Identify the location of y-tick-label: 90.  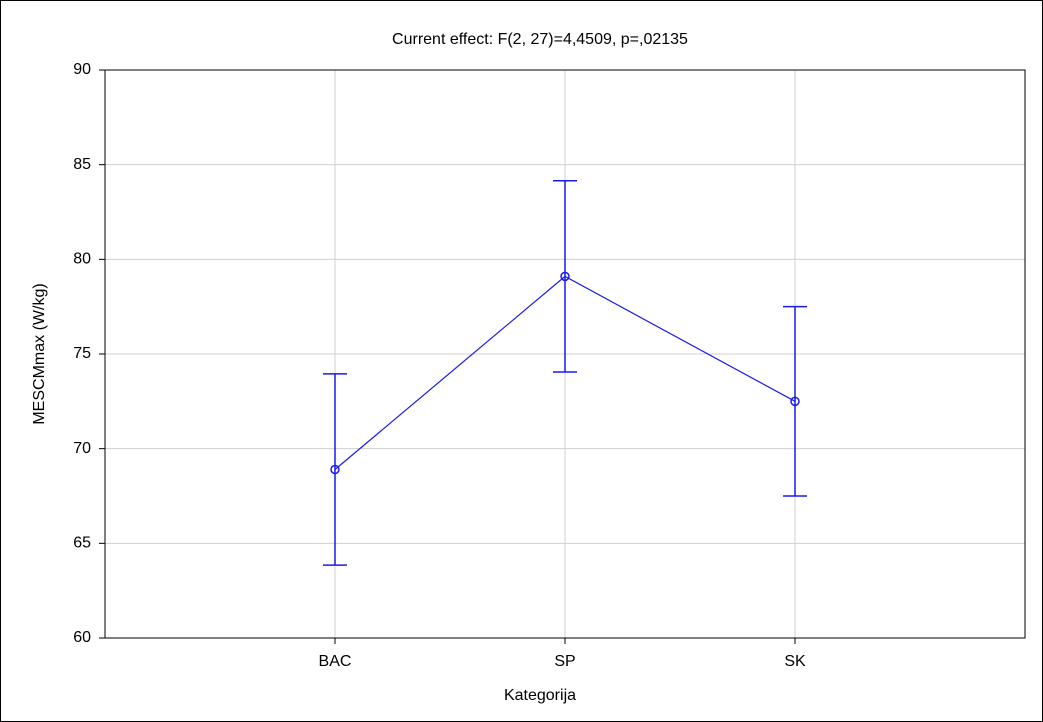
(82, 69).